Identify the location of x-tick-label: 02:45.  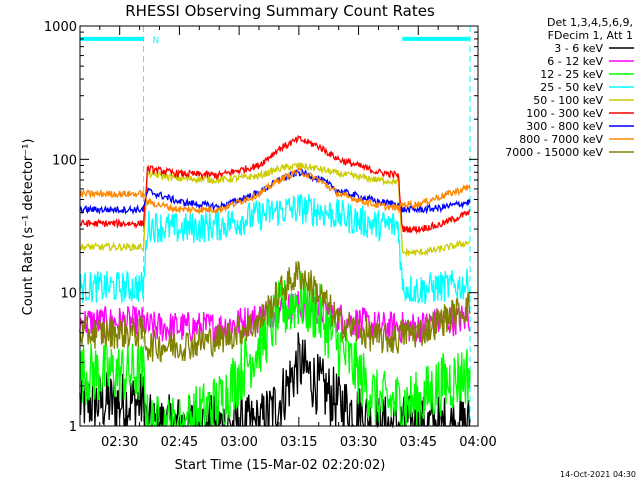
(179, 442).